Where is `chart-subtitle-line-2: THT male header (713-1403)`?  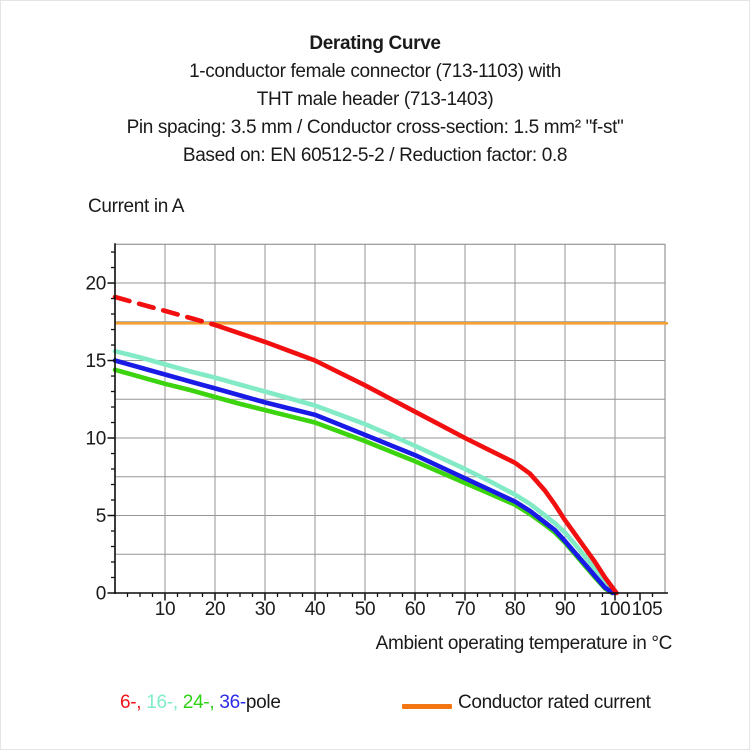
chart-subtitle-line-2: THT male header (713-1403) is located at coordinates (375, 99).